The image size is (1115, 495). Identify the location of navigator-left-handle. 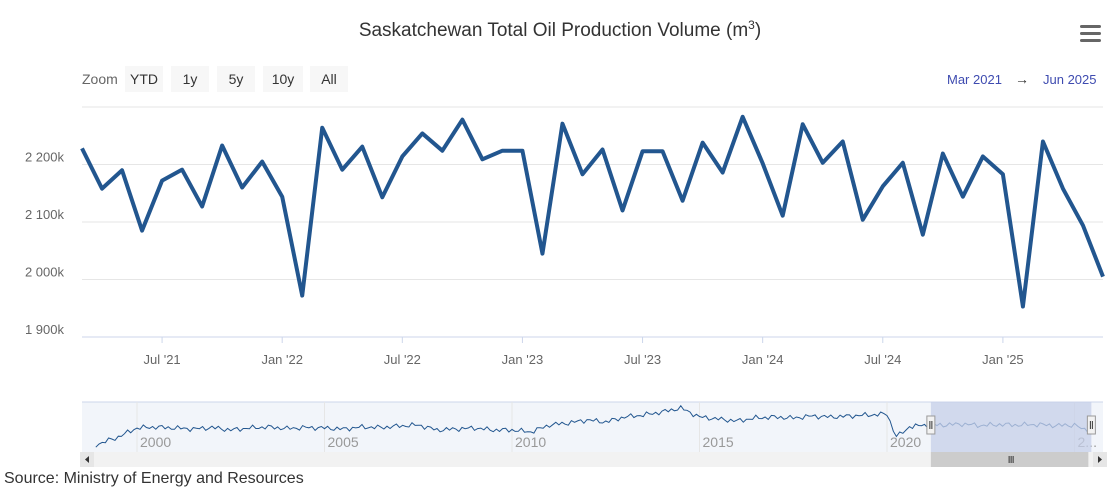
(931, 425).